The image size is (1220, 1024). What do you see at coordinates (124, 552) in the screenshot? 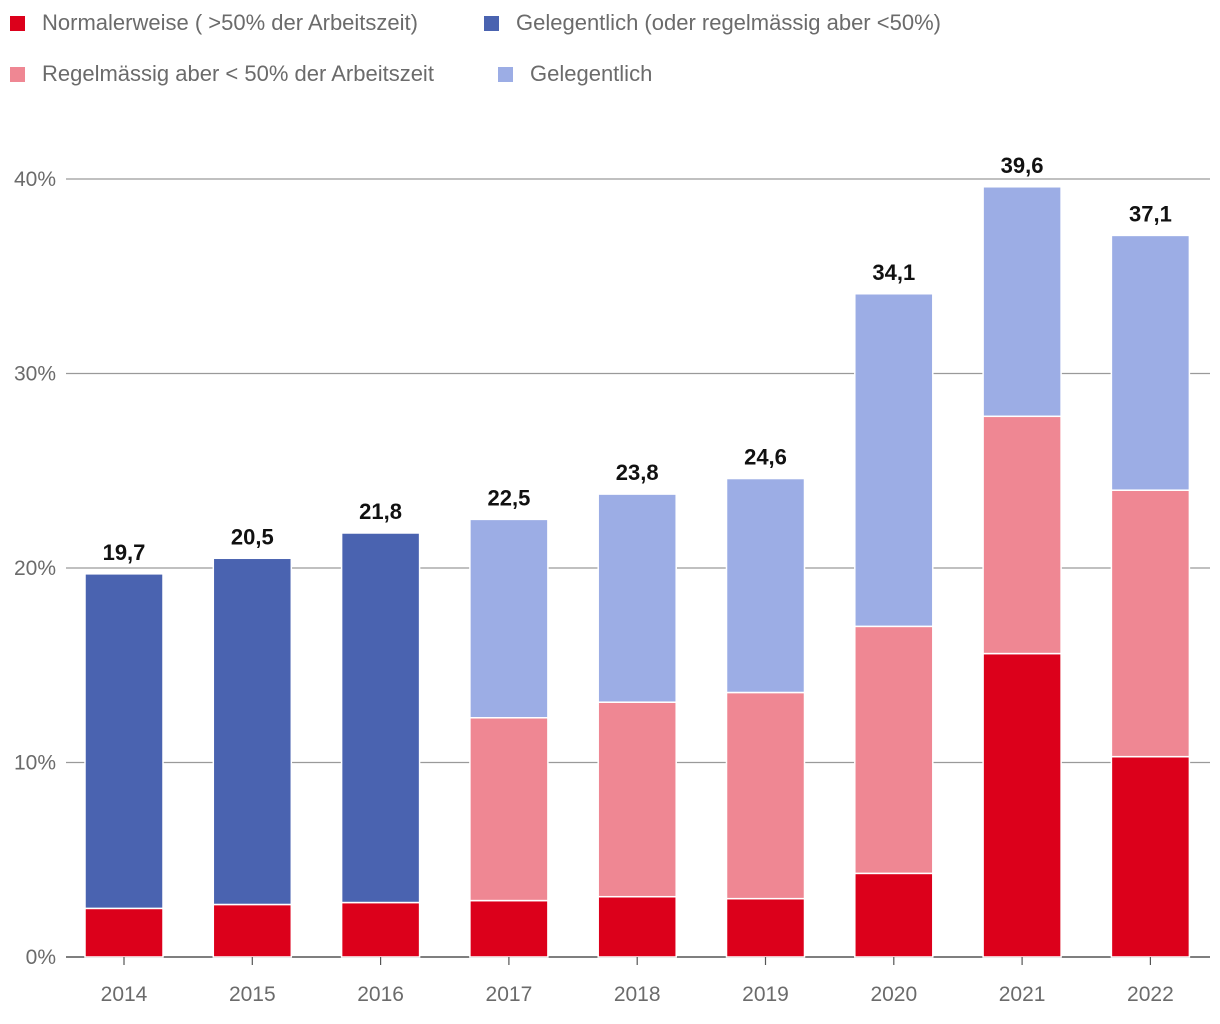
I see `total-label: 19,7` at bounding box center [124, 552].